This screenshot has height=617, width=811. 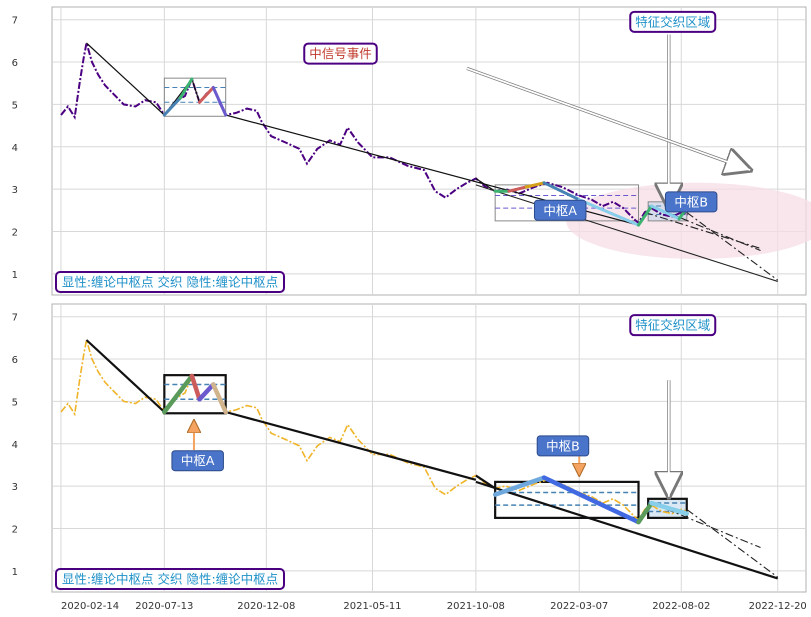 What do you see at coordinates (476, 606) in the screenshot?
I see `x-tick-label: 2021-10-08` at bounding box center [476, 606].